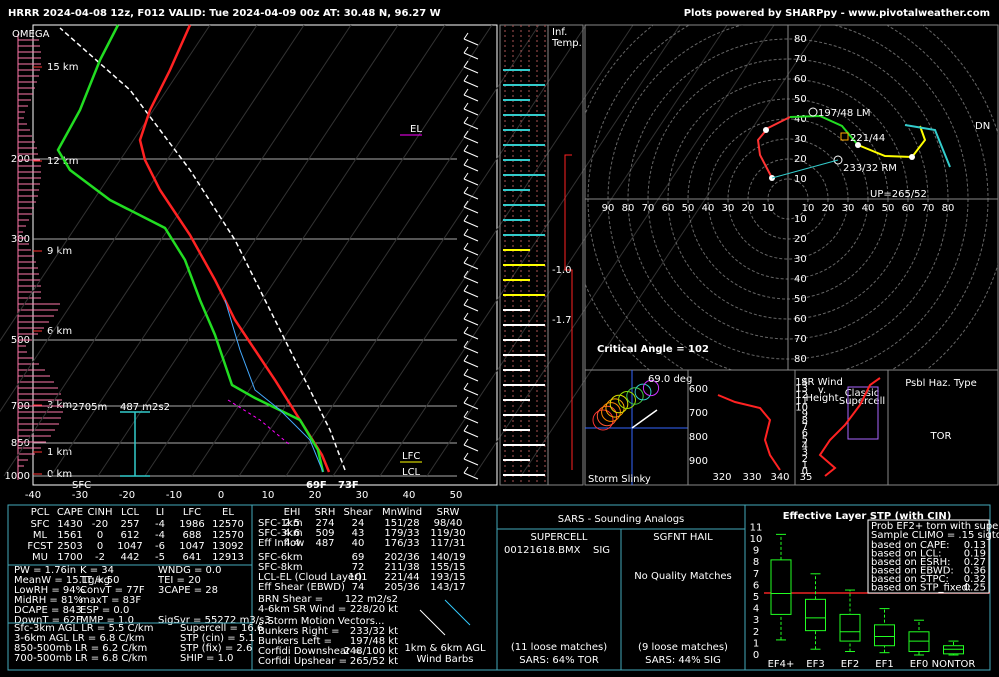 This screenshot has height=677, width=999. Describe the element at coordinates (698, 437) in the screenshot. I see `thetae-p-label: 800` at that location.